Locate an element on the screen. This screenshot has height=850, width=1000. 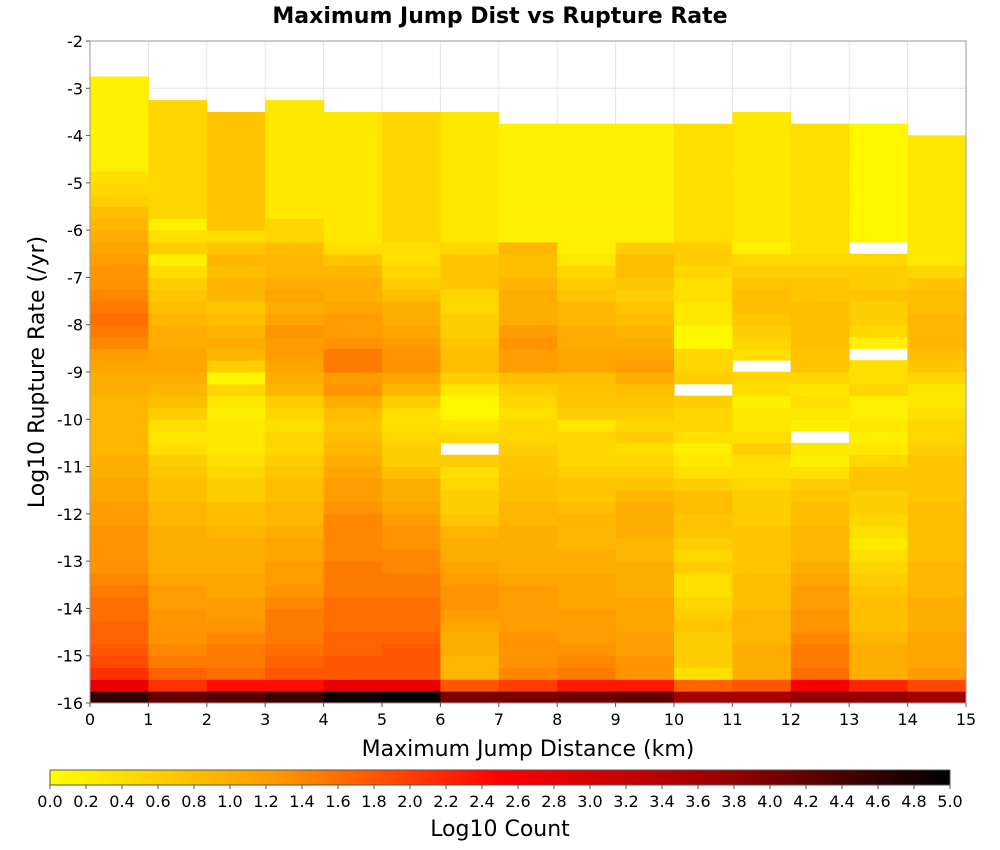
colorbar-tick-label: 1.2 is located at coordinates (265, 801).